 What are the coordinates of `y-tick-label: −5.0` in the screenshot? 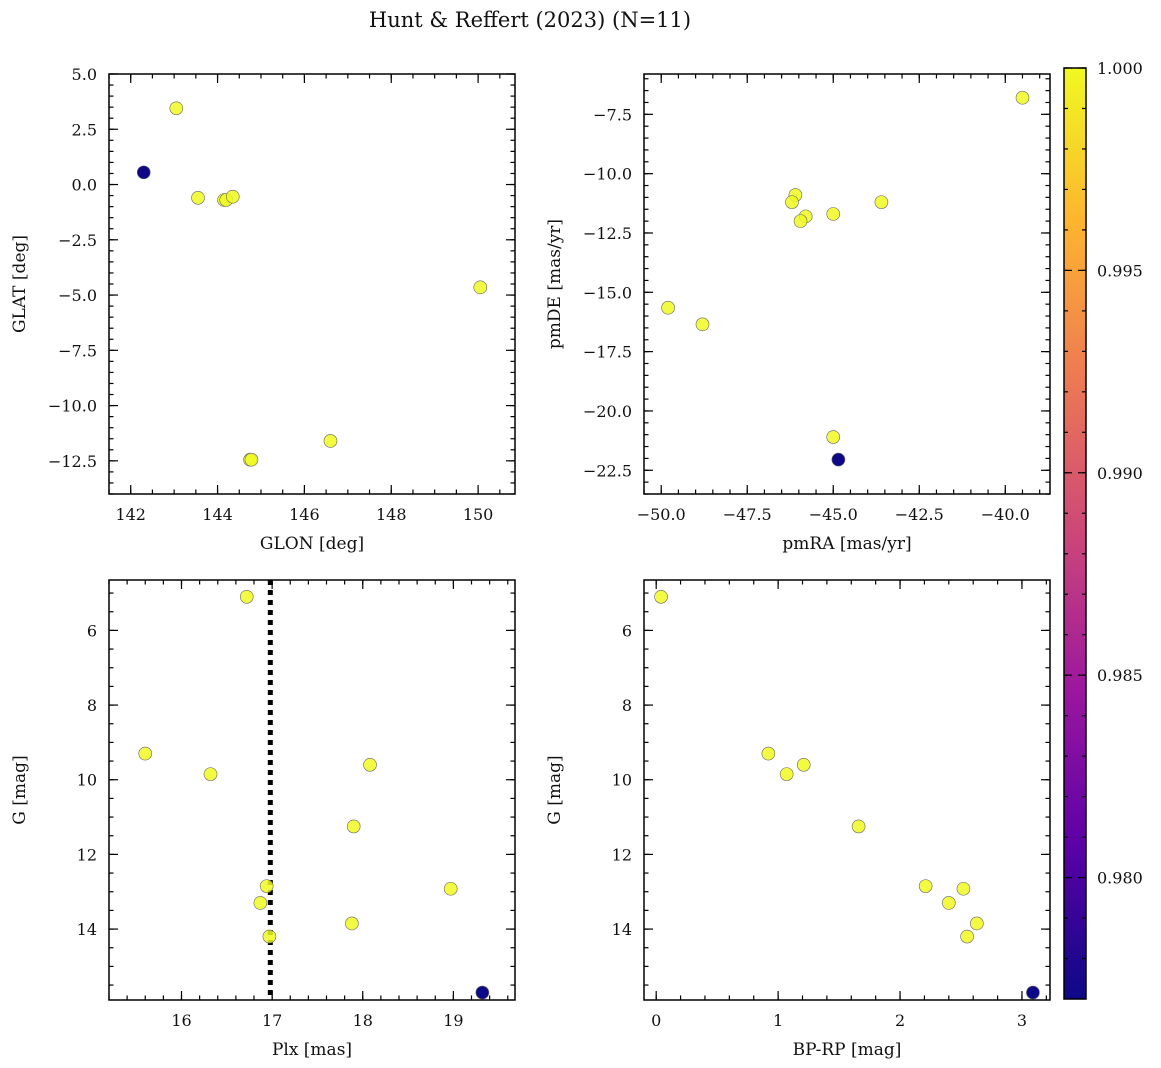 It's located at (77, 295).